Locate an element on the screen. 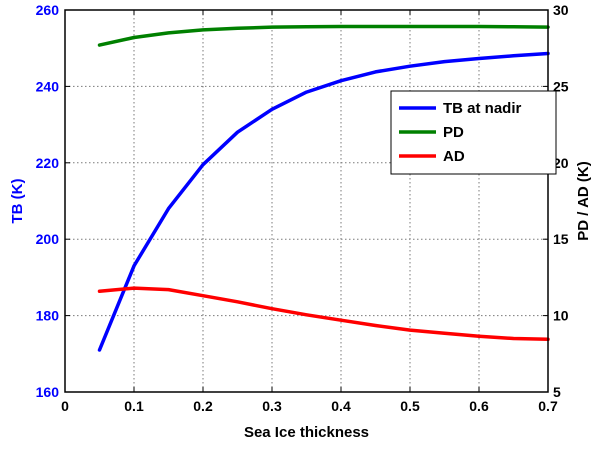 This screenshot has width=595, height=449. x-tick-label: 0.1 is located at coordinates (134, 406).